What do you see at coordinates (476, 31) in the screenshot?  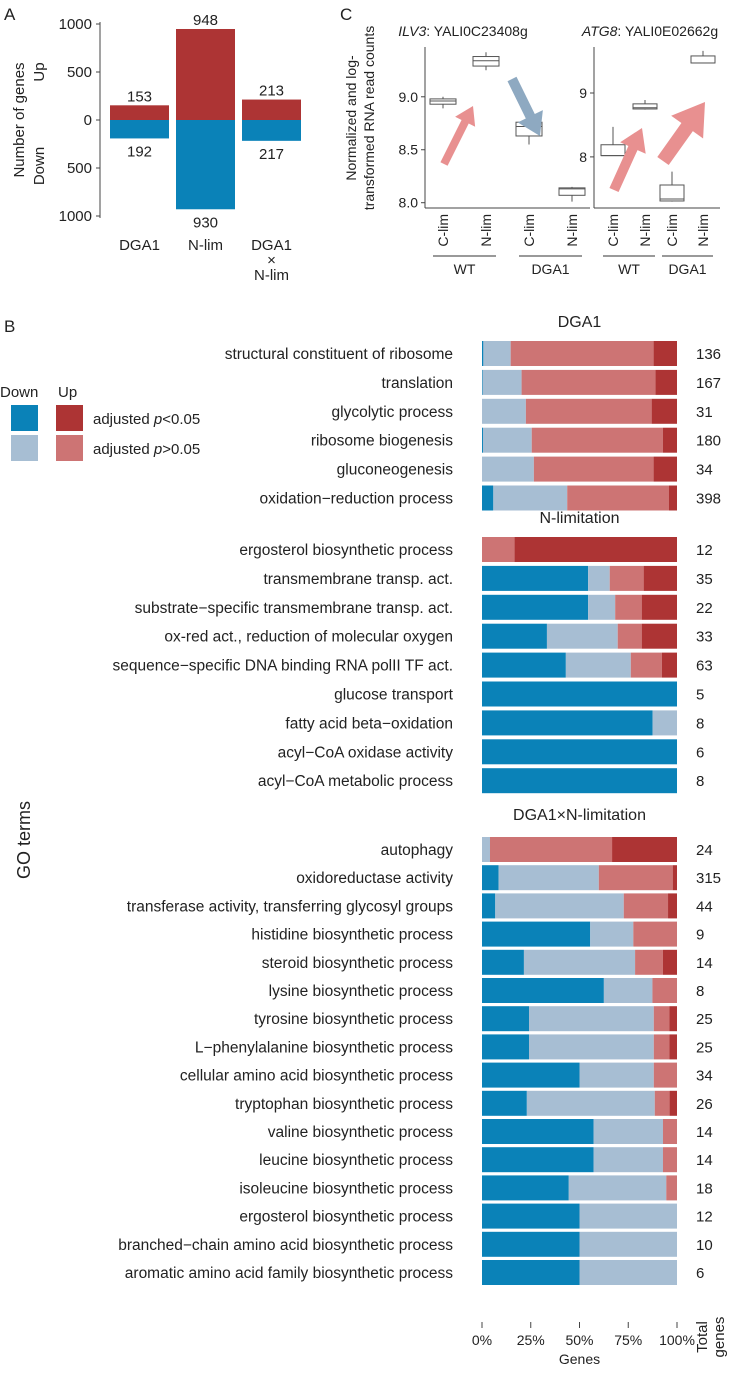 I see `gene-locus: : YALI0C23408g` at bounding box center [476, 31].